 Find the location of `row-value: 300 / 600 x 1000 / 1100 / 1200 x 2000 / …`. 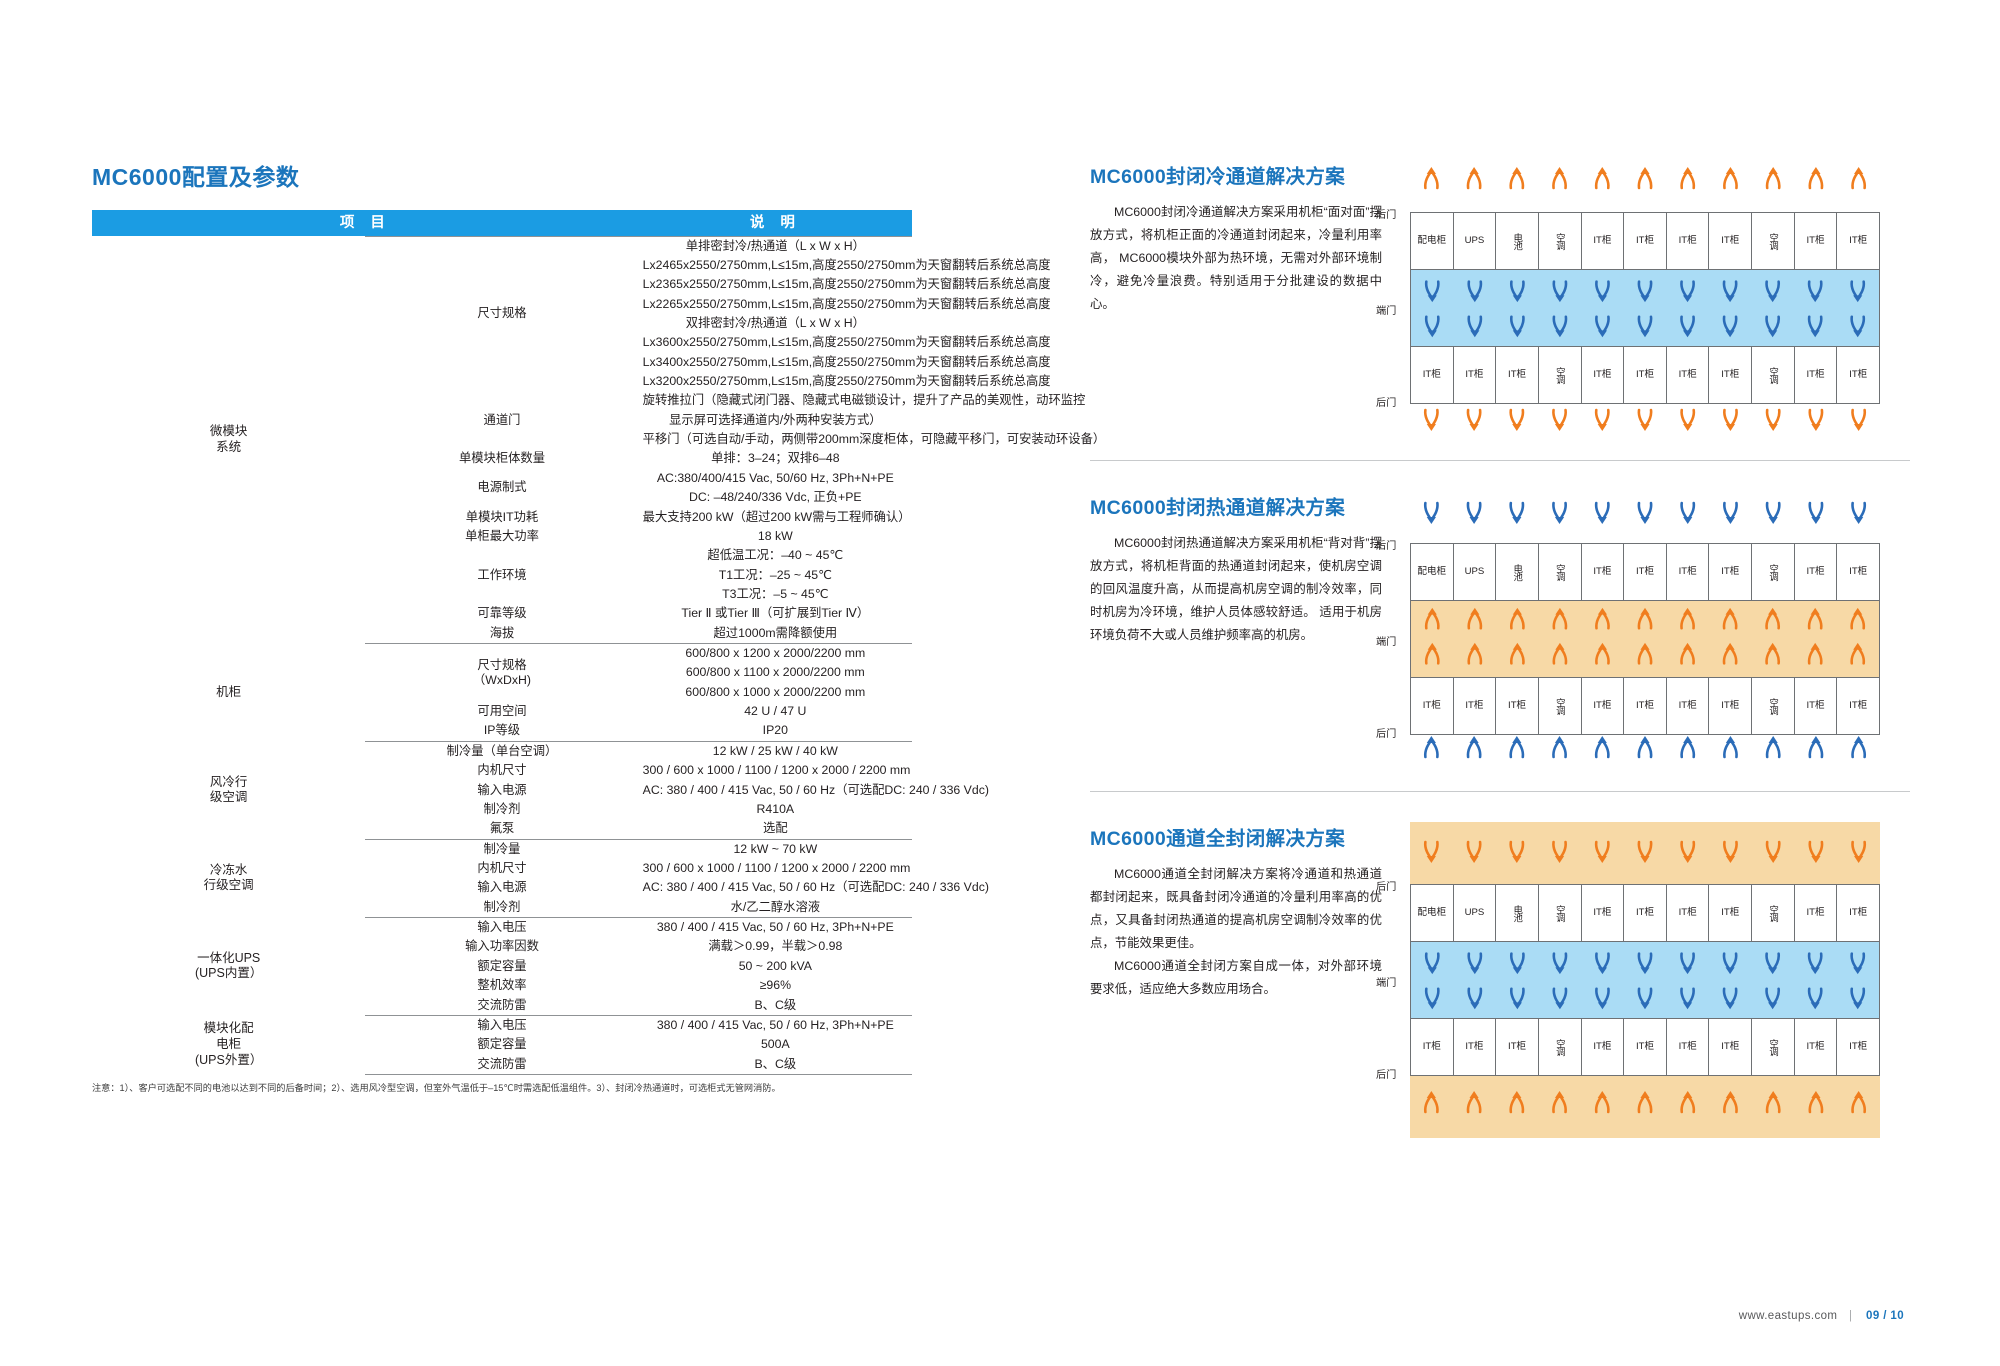

row-value: 300 / 600 x 1000 / 1100 / 1200 x 2000 / … is located at coordinates (776, 770).